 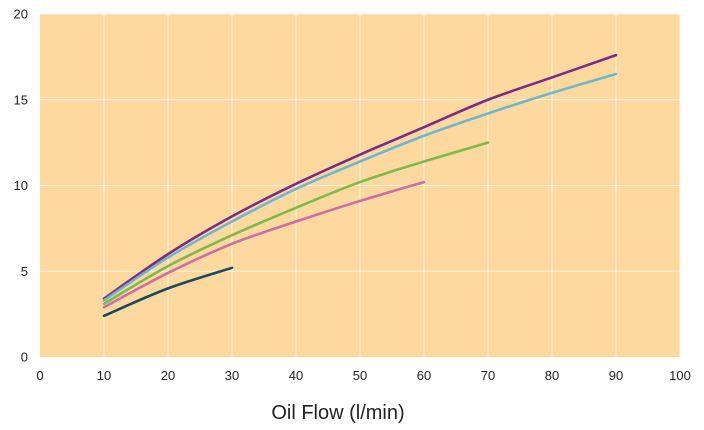 What do you see at coordinates (104, 375) in the screenshot?
I see `x-tick-label: 10` at bounding box center [104, 375].